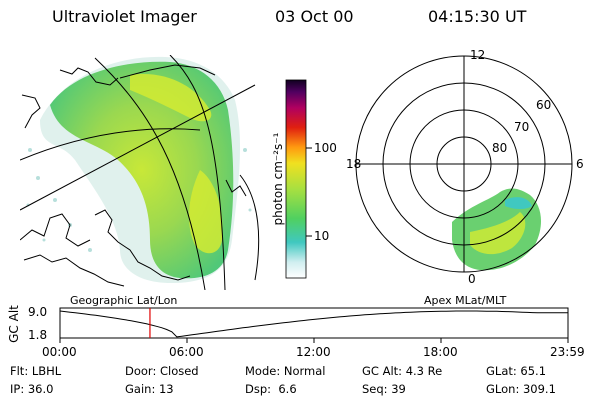 The height and width of the screenshot is (400, 600). I want to click on time-tick-0600: 06:00, so click(186, 352).